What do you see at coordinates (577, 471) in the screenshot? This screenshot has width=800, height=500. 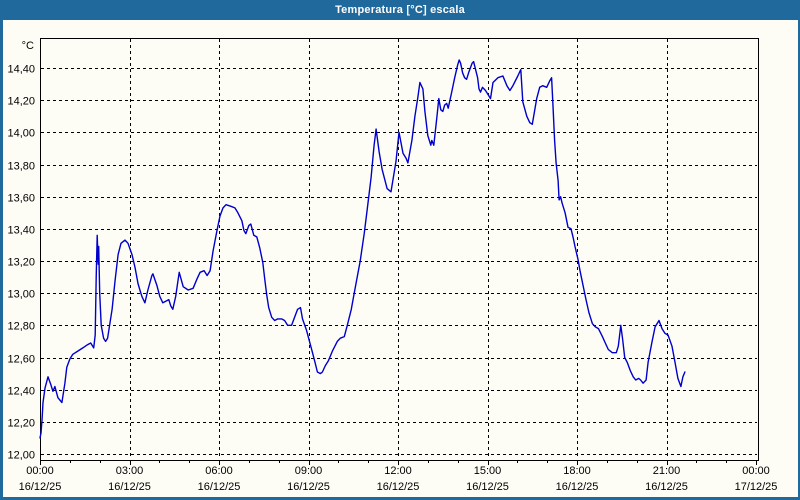 I see `x-tick-time-label: 18:00` at bounding box center [577, 471].